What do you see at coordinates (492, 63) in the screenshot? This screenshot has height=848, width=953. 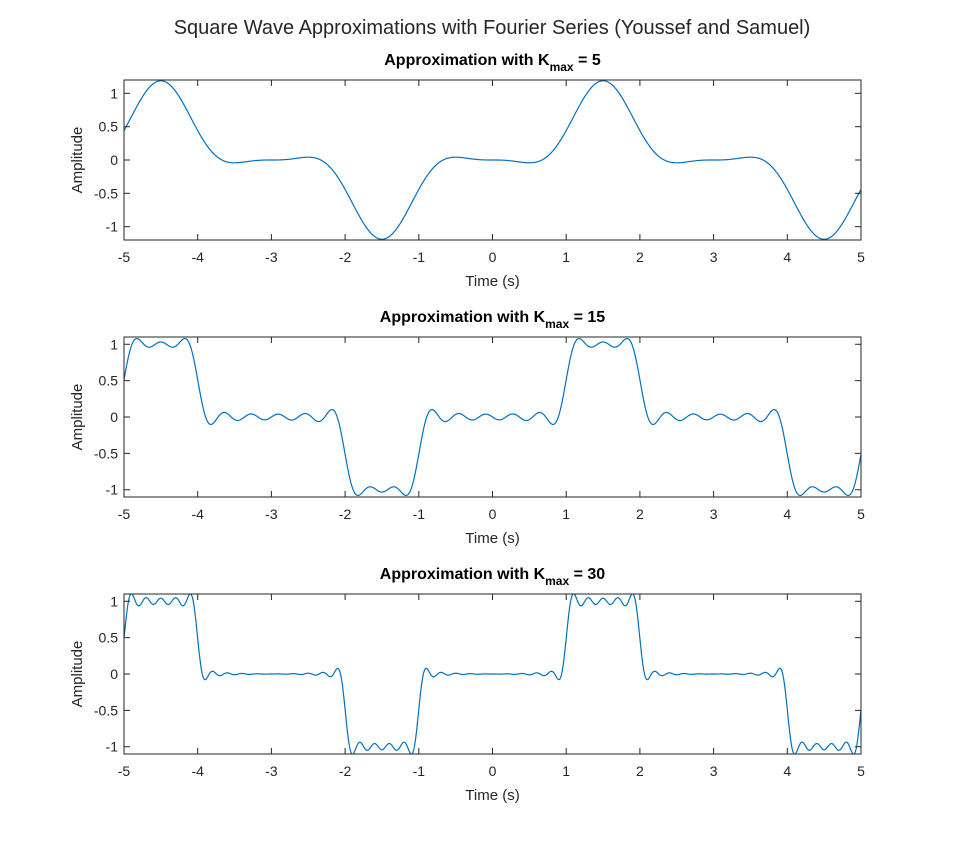 I see `subplot-title: Approximation with Kmax = 5` at bounding box center [492, 63].